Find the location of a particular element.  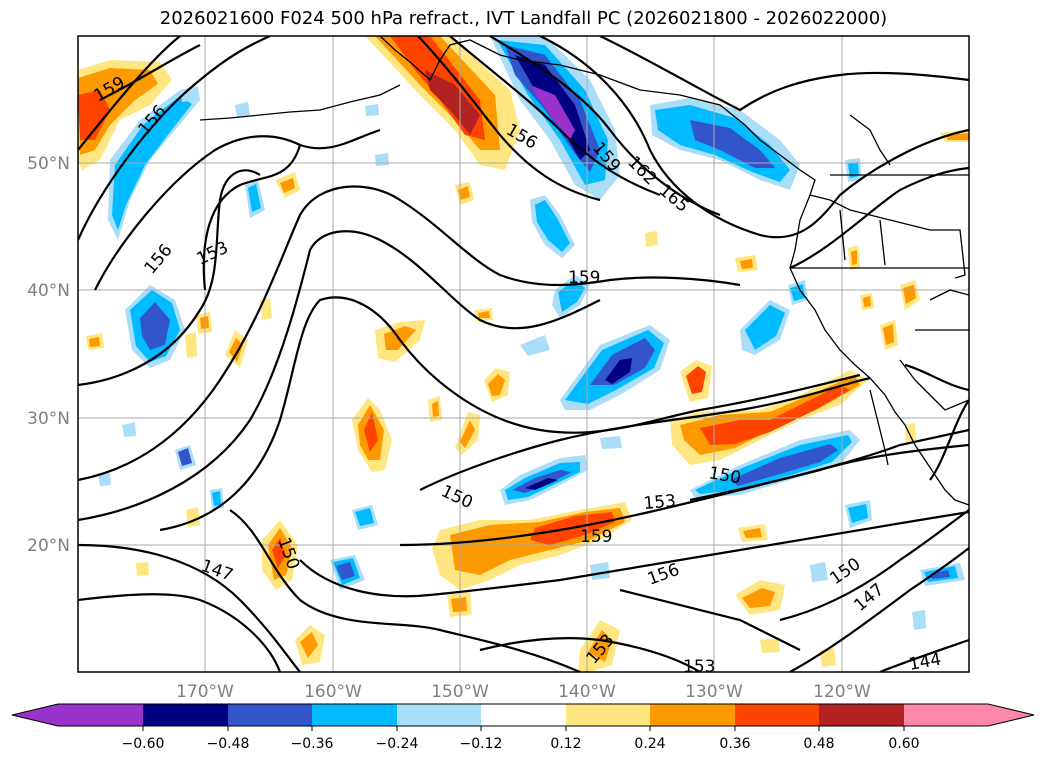

lon-label: 170°W is located at coordinates (205, 692).